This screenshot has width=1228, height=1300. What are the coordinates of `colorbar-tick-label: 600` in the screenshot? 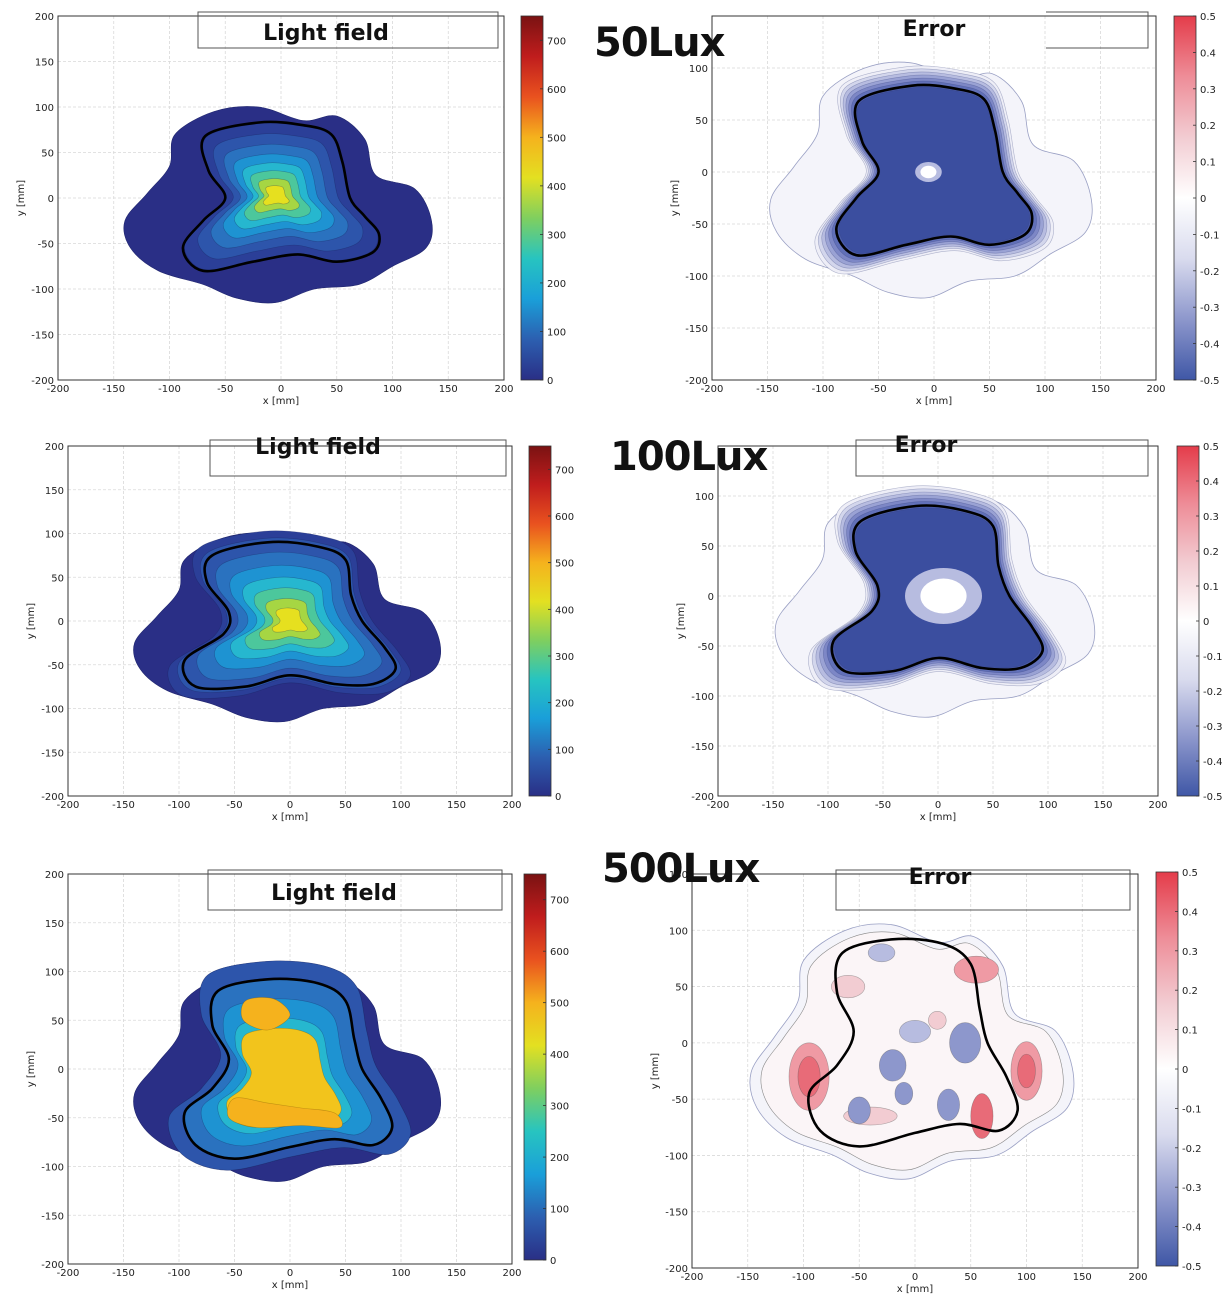 It's located at (559, 952).